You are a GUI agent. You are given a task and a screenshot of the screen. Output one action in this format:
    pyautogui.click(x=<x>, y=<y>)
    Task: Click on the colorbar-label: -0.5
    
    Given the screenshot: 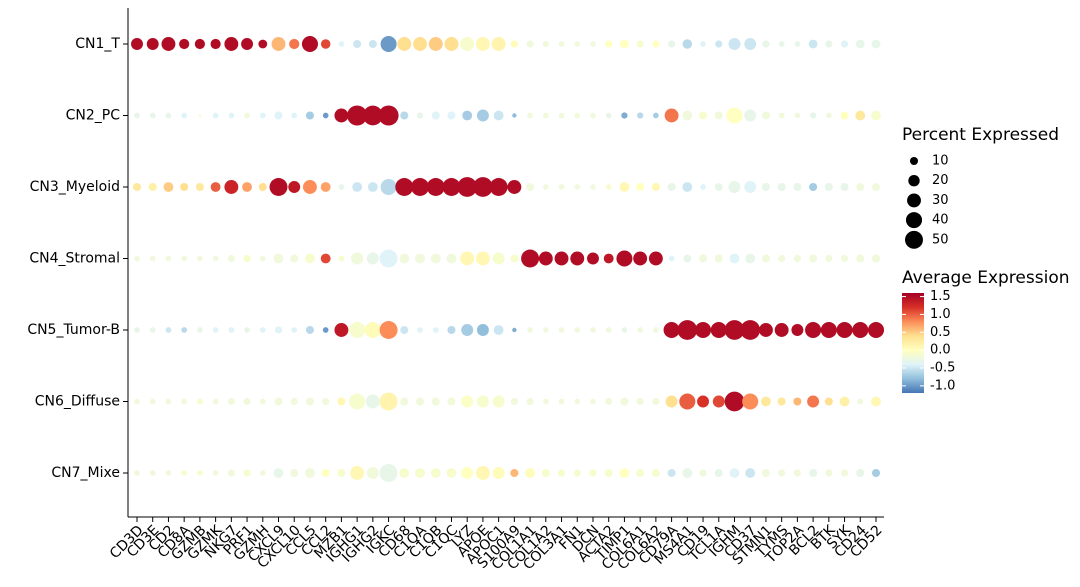 What is the action you would take?
    pyautogui.click(x=942, y=368)
    